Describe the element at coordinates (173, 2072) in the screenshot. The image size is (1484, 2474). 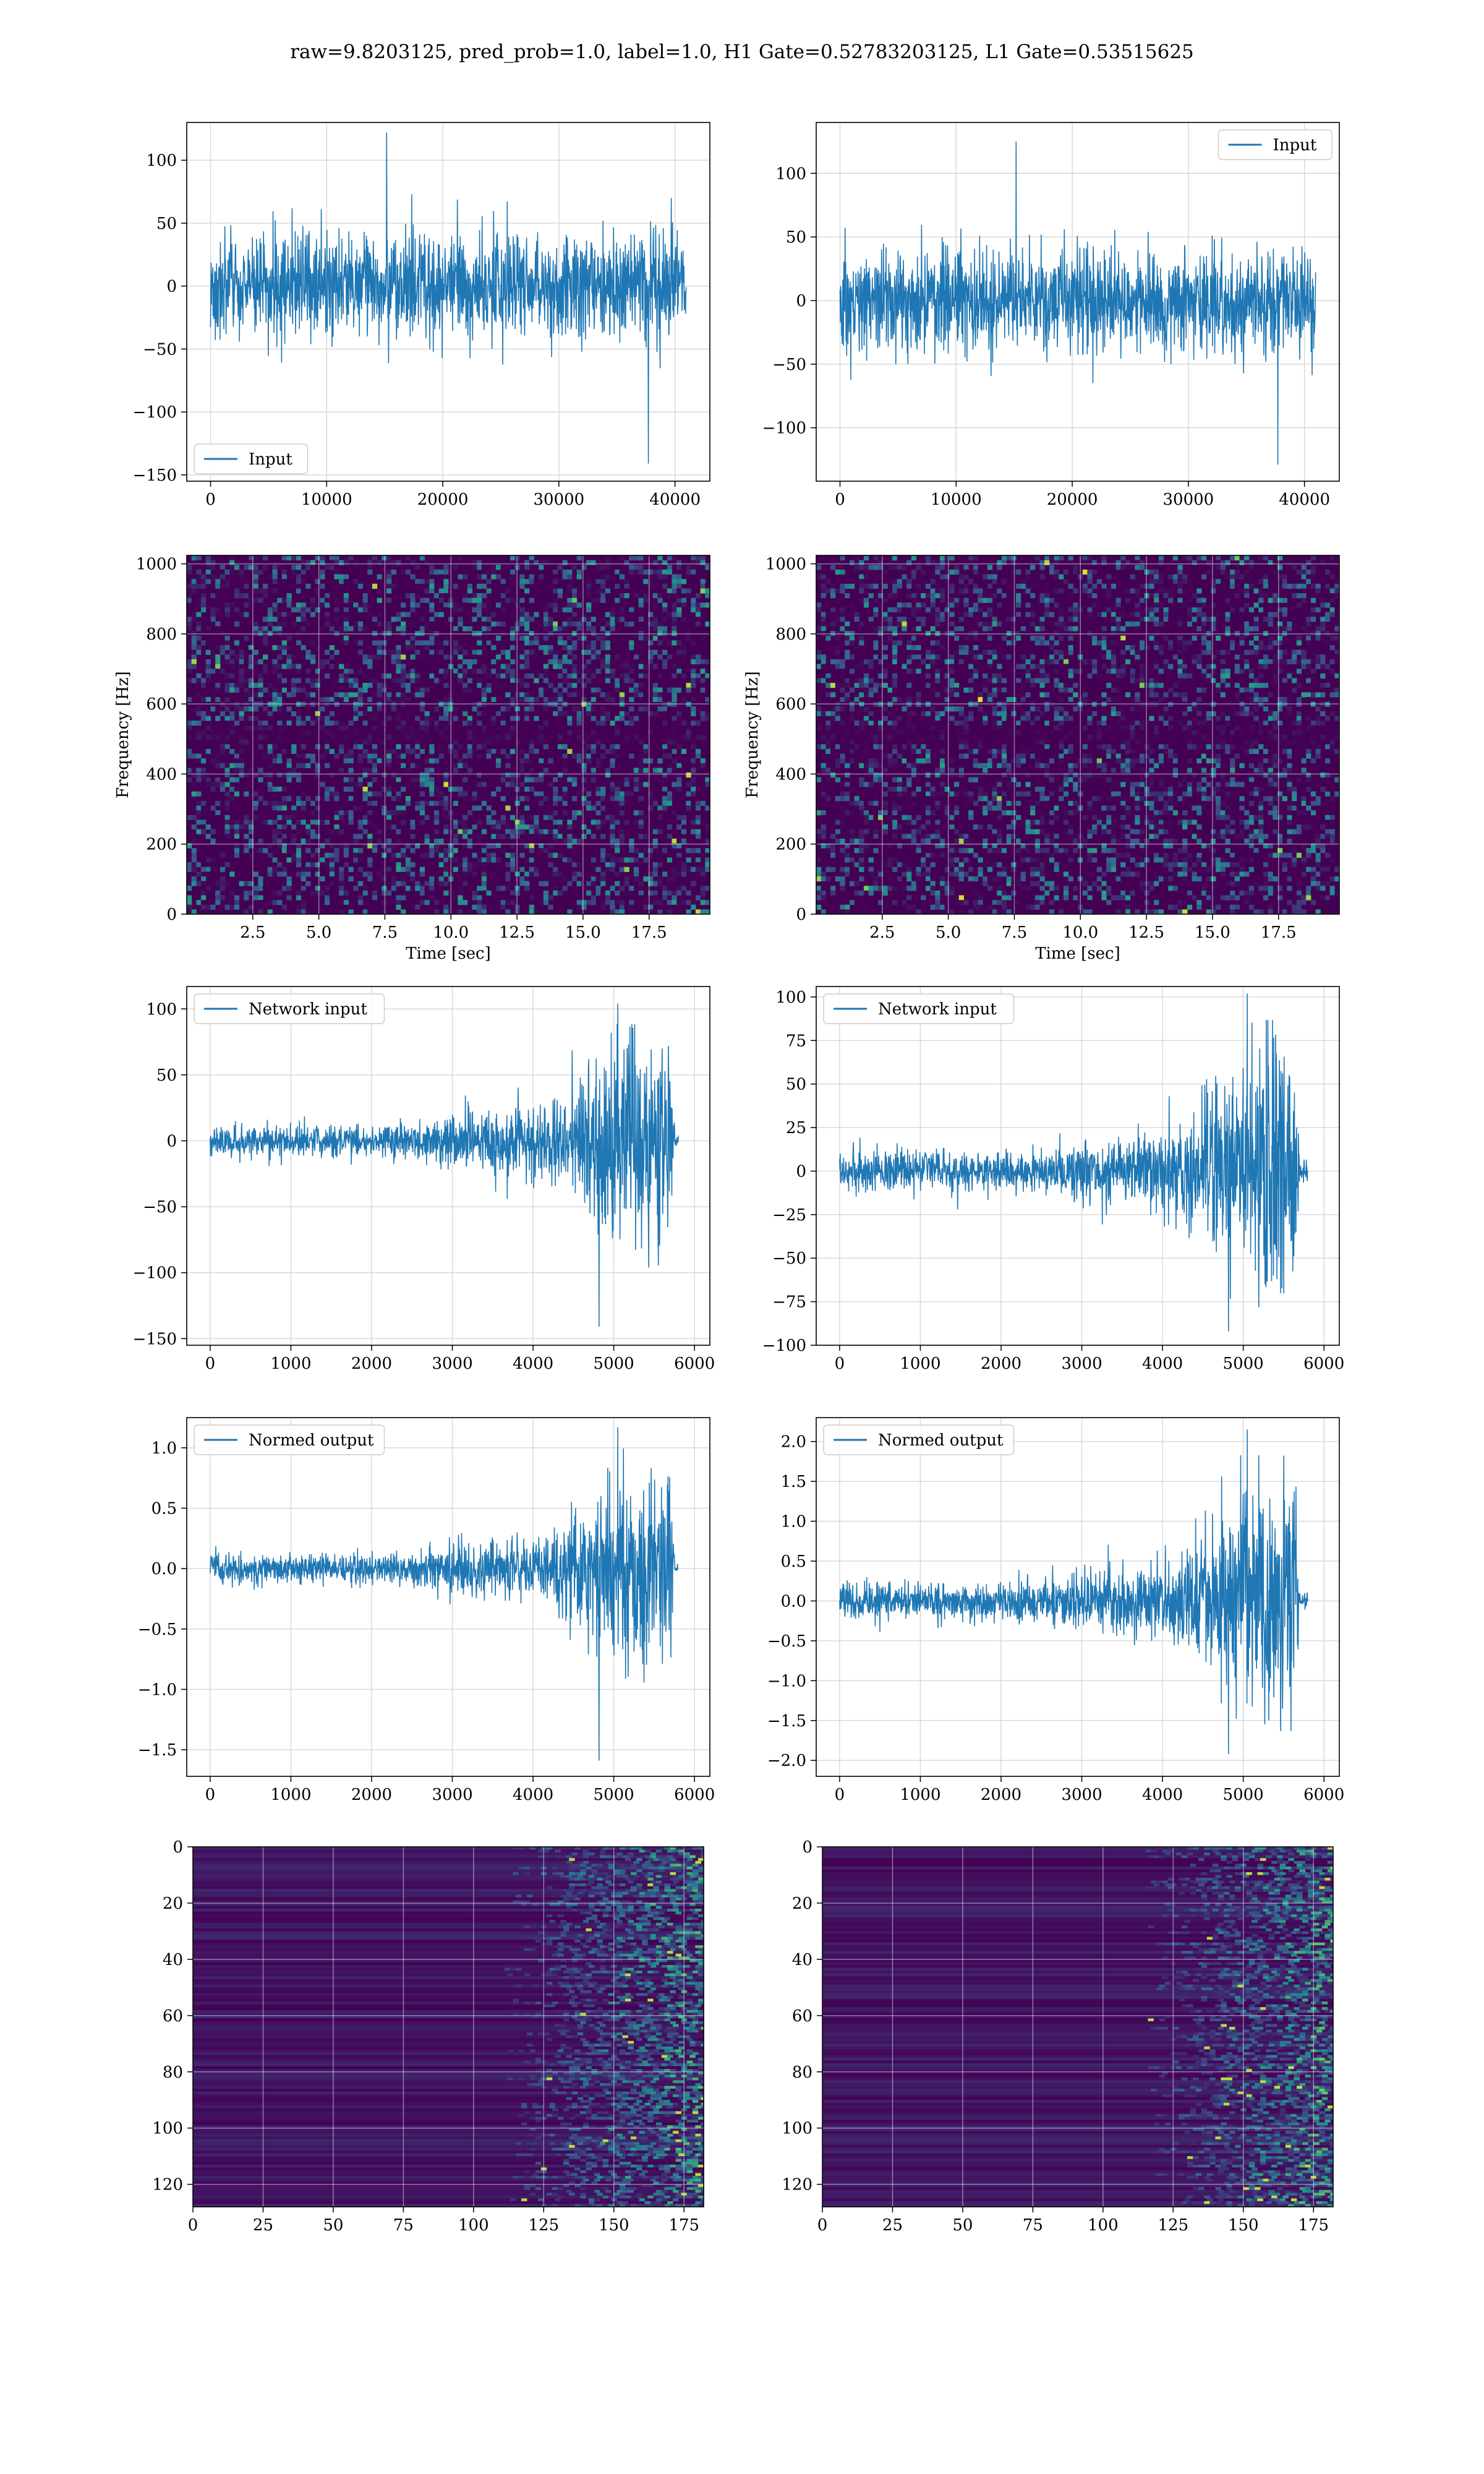
I see `h1-feature-map-y-tick-label: 80` at that location.